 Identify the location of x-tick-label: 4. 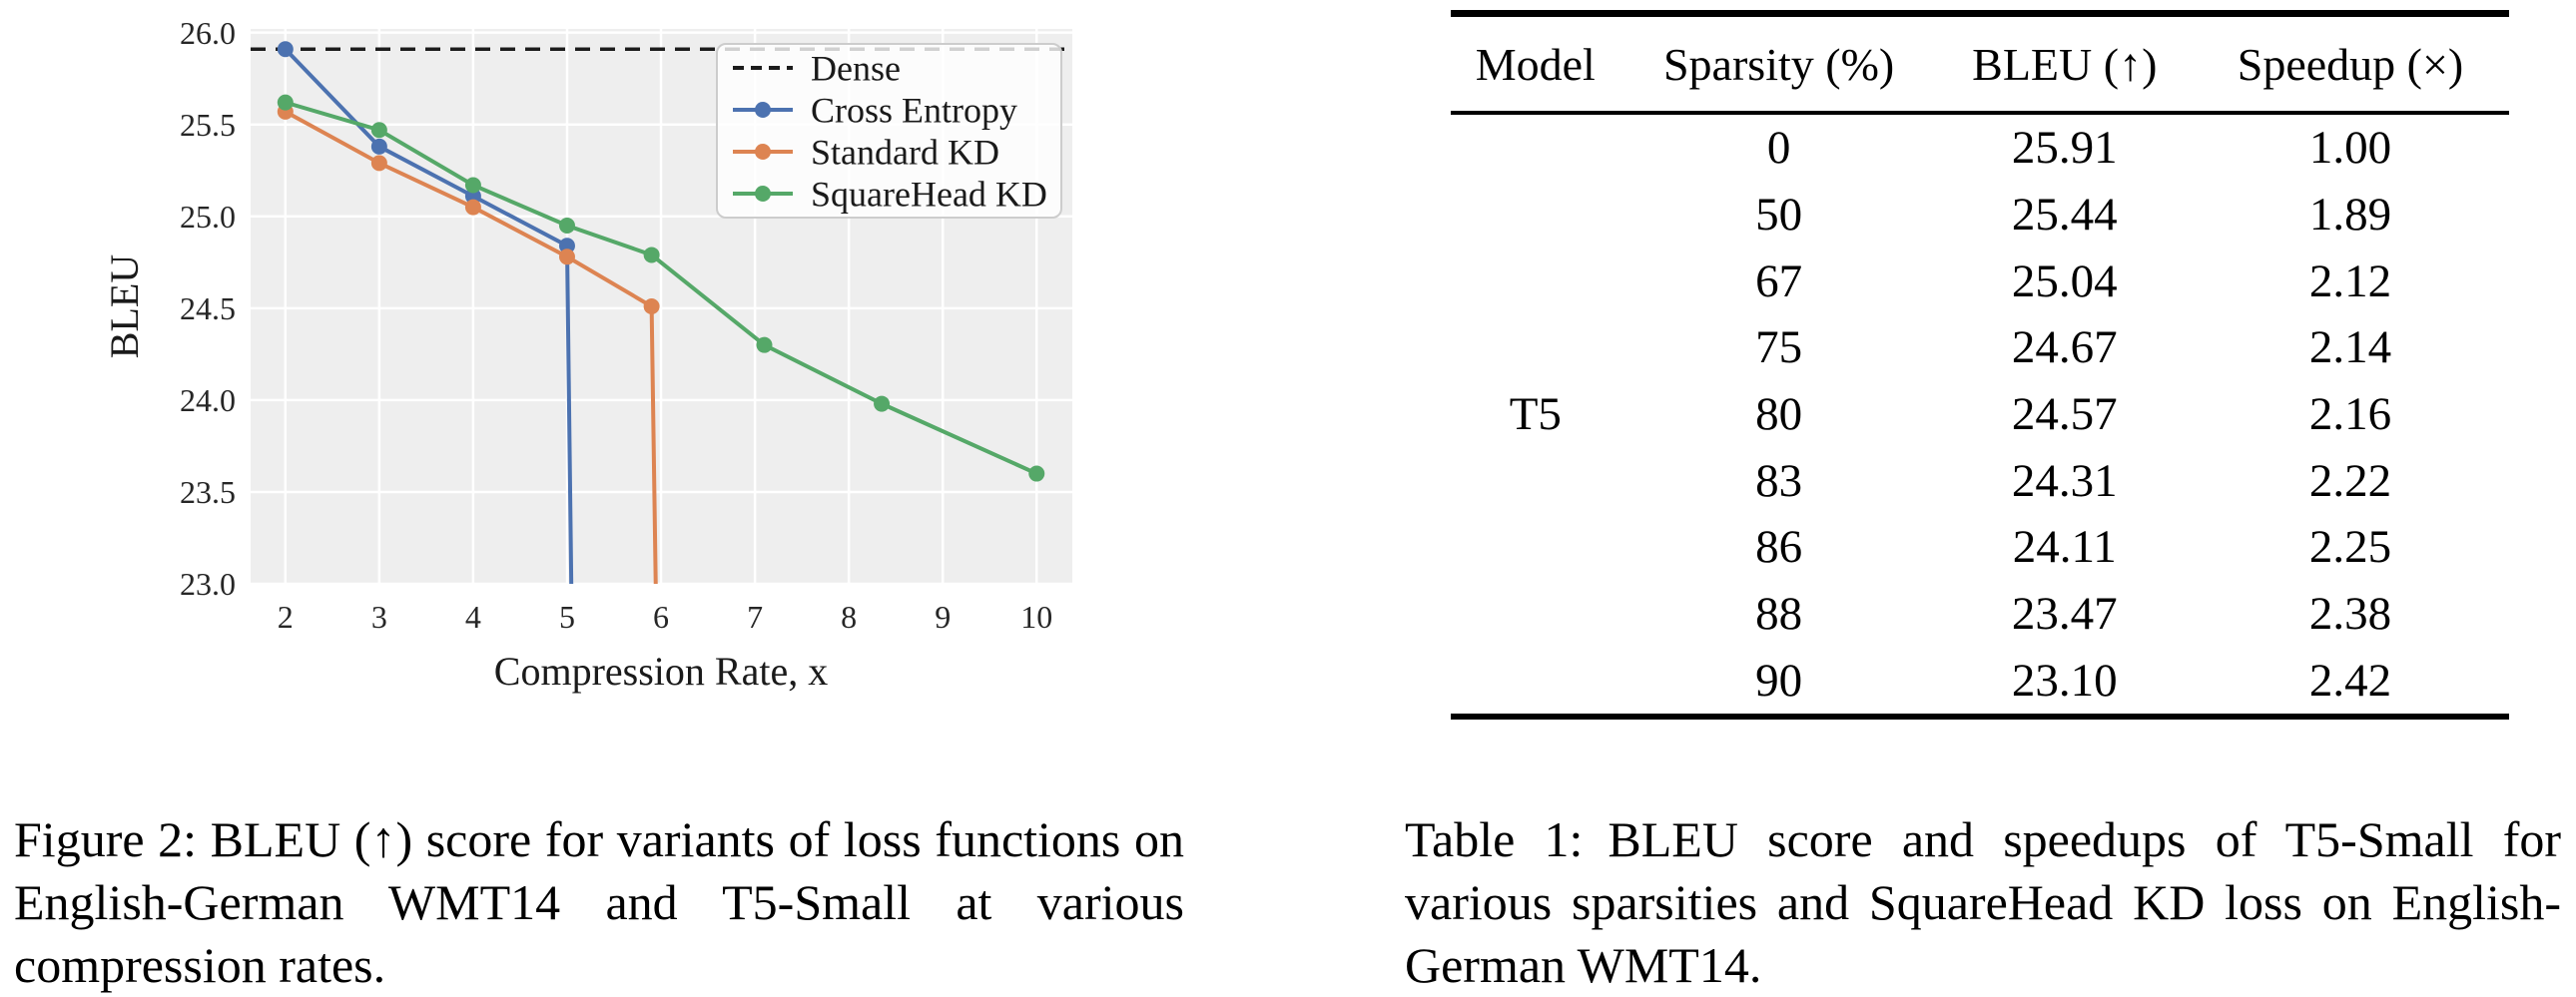
(473, 617).